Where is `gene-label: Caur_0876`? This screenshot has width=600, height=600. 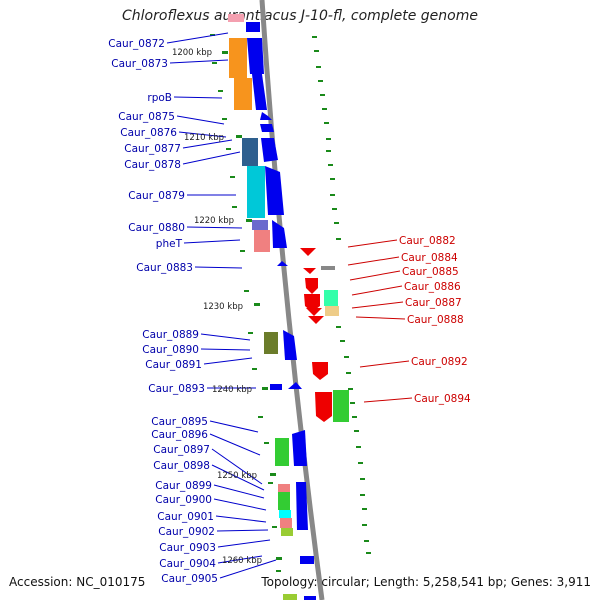 gene-label: Caur_0876 is located at coordinates (148, 133).